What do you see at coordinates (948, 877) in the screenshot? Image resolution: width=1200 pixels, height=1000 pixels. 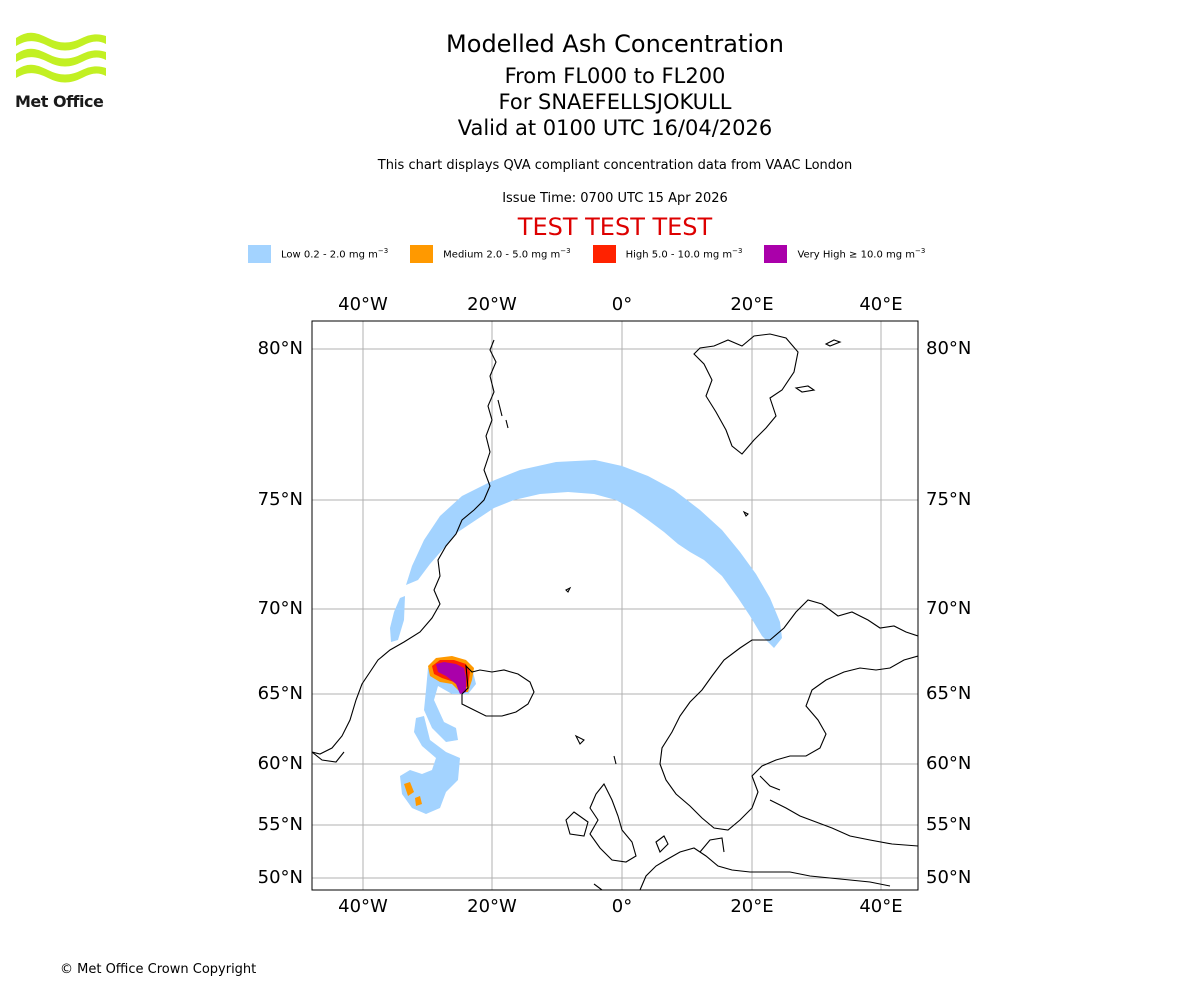 I see `lat-label-right-50n: 50°N` at bounding box center [948, 877].